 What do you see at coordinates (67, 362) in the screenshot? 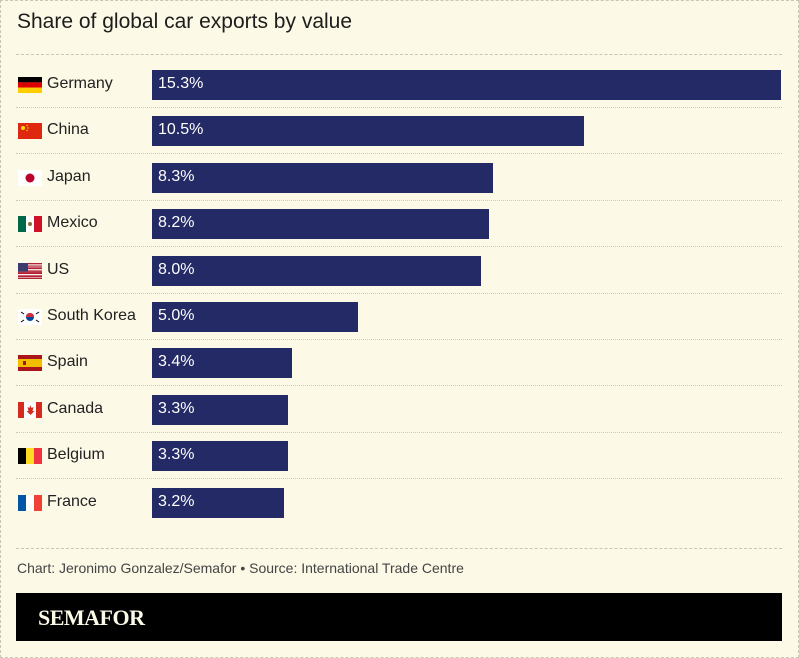
I see `category-label: Spain` at bounding box center [67, 362].